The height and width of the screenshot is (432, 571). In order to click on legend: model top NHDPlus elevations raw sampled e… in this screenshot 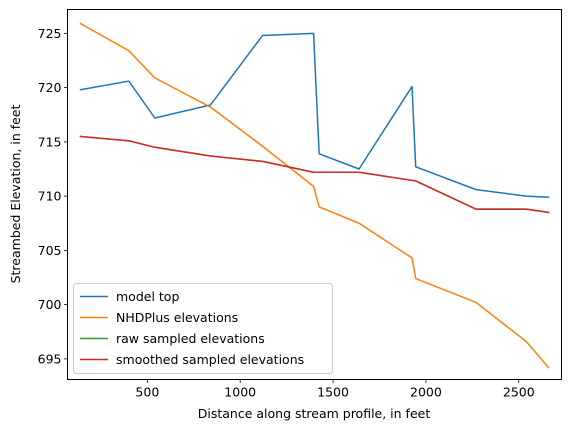, I will do `click(203, 328)`.